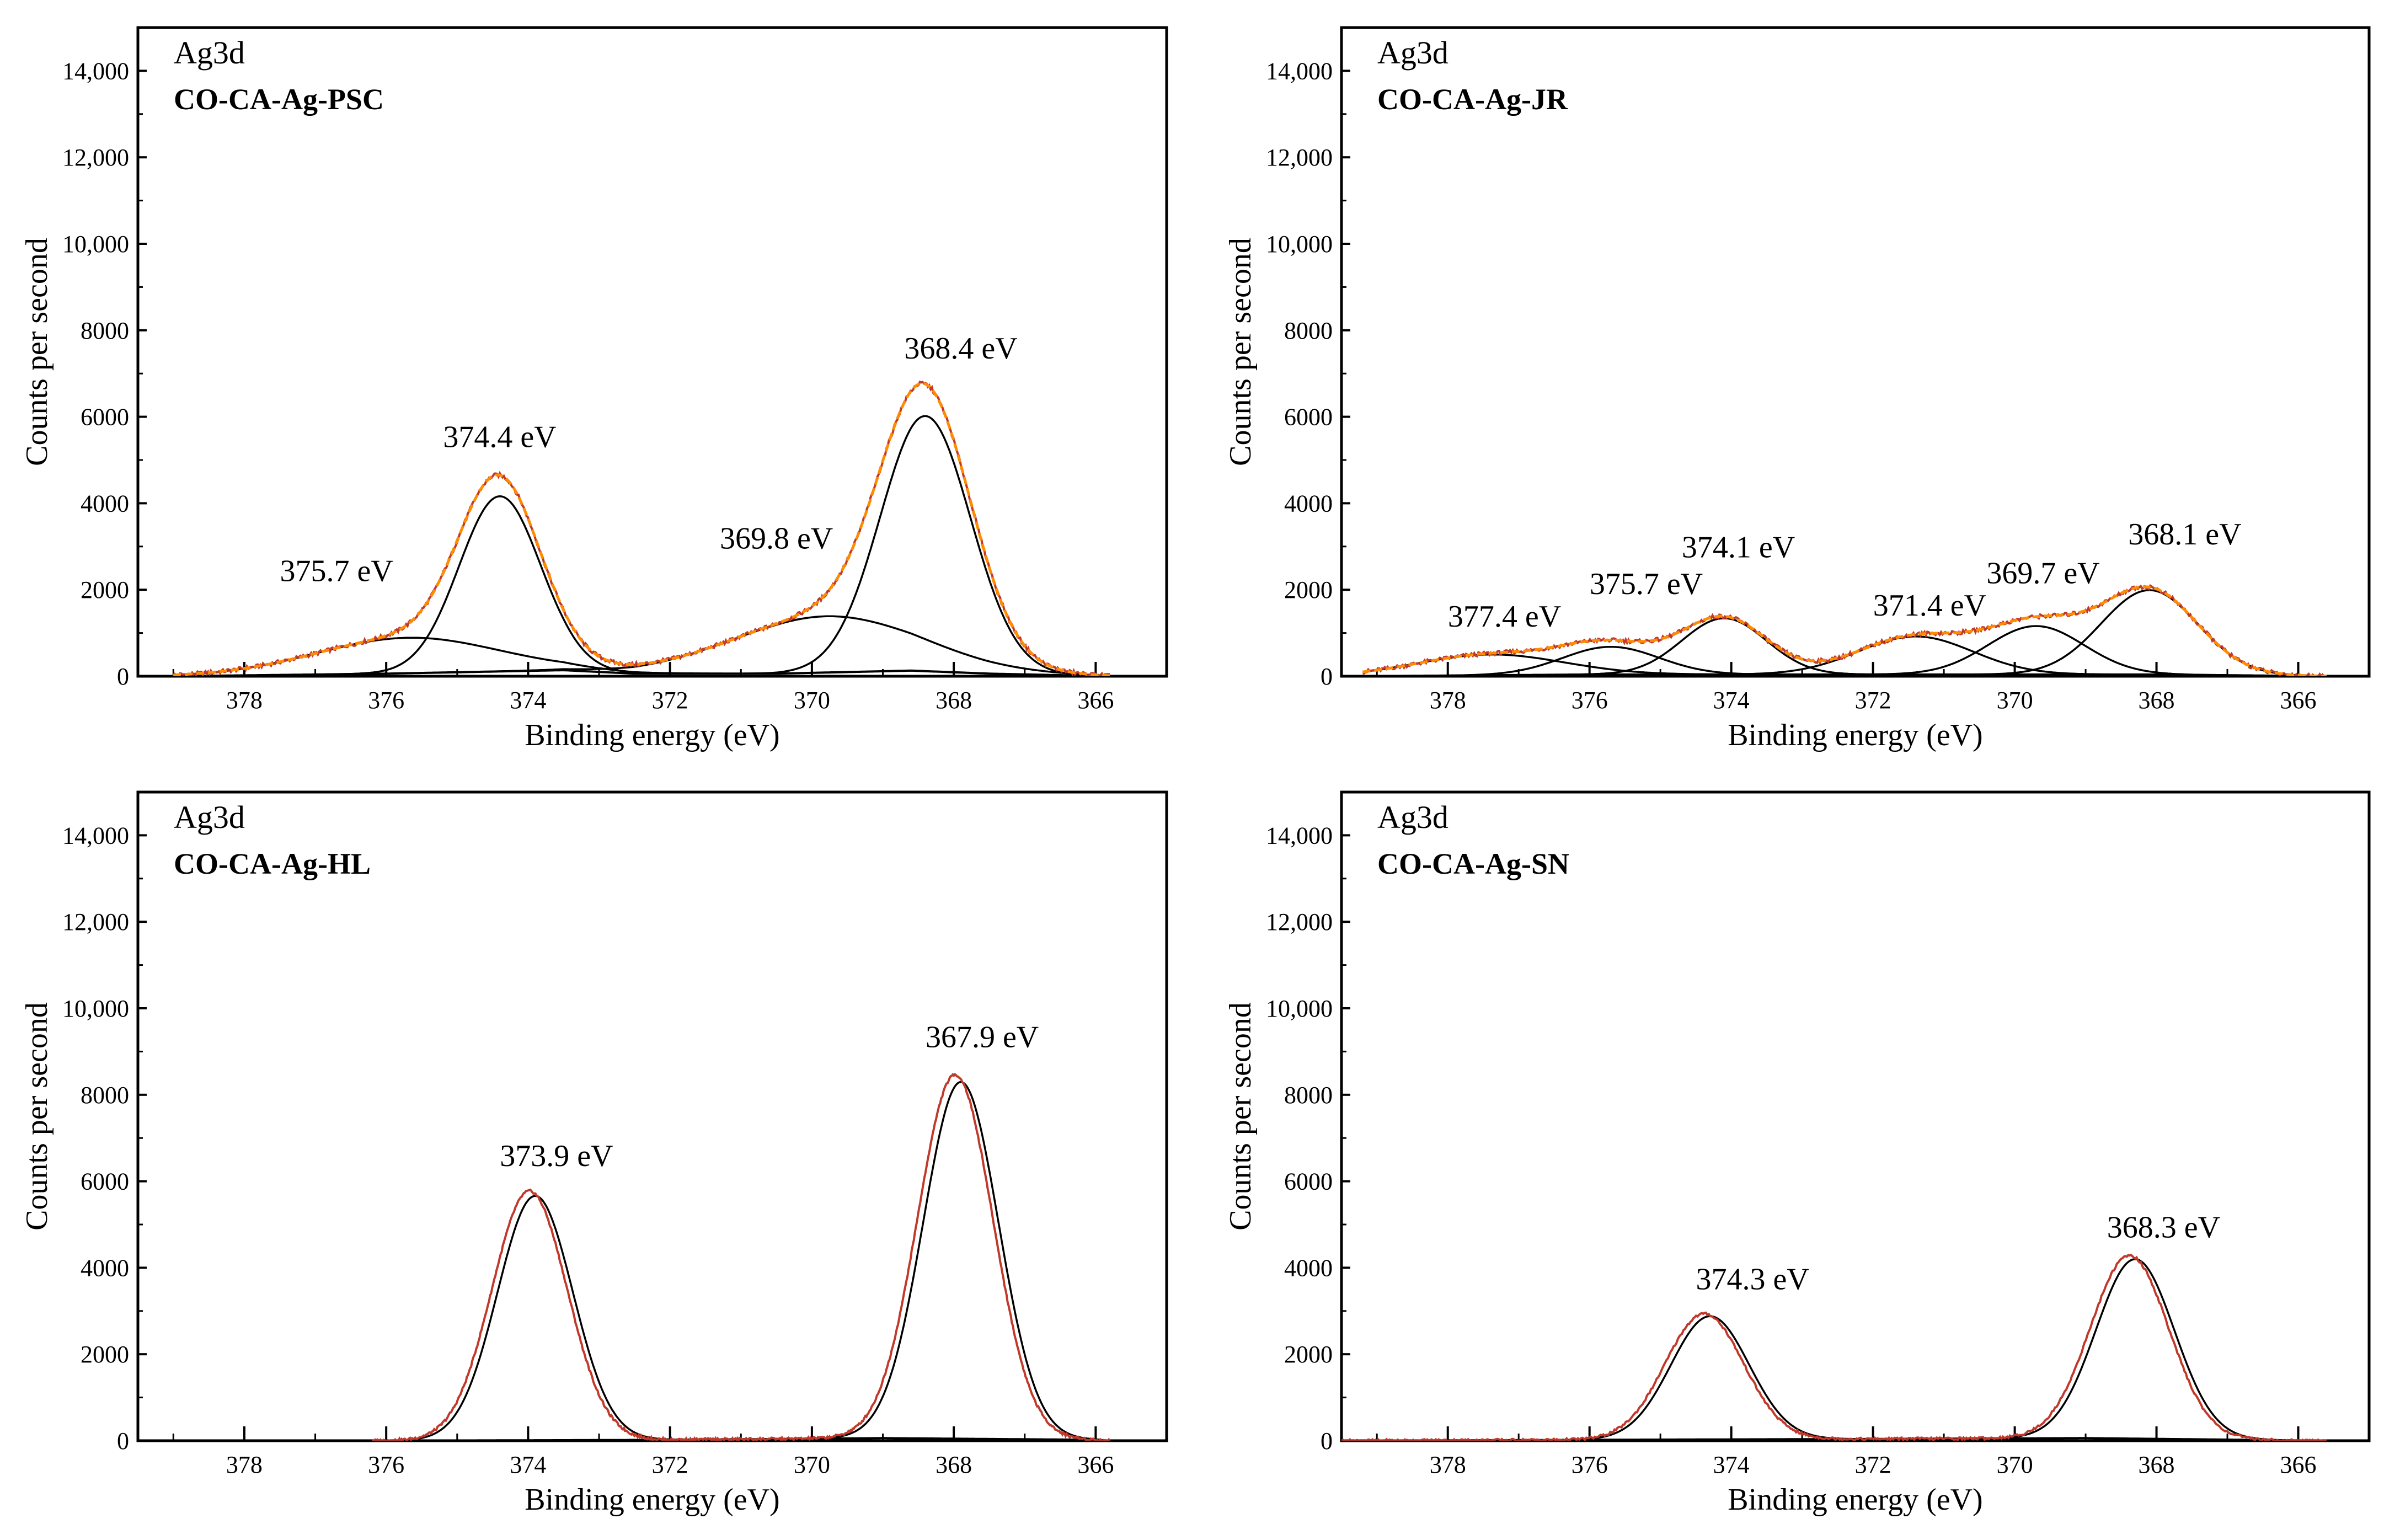 This screenshot has height=1540, width=2384. What do you see at coordinates (1738, 547) in the screenshot?
I see `peak-label: 374.1 eV` at bounding box center [1738, 547].